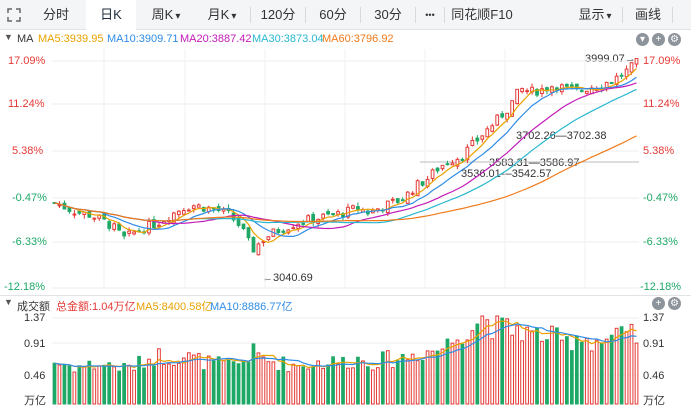 Image resolution: width=691 pixels, height=408 pixels. Describe the element at coordinates (33, 307) in the screenshot. I see `volume-title: 成交额` at that location.